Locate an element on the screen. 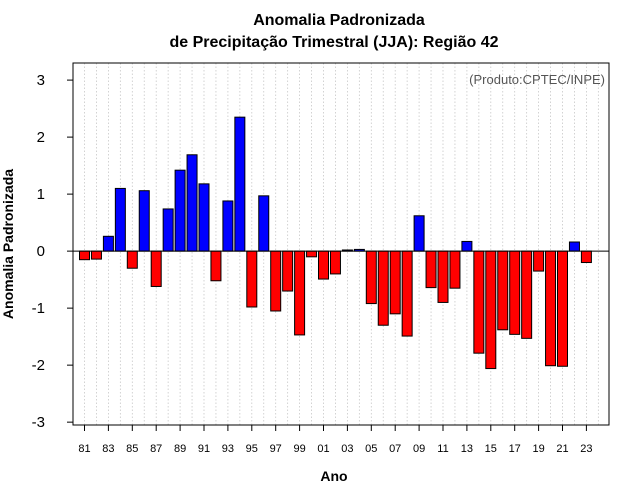 Image resolution: width=640 pixels, height=500 pixels. y-tick-label: -2 is located at coordinates (38, 365).